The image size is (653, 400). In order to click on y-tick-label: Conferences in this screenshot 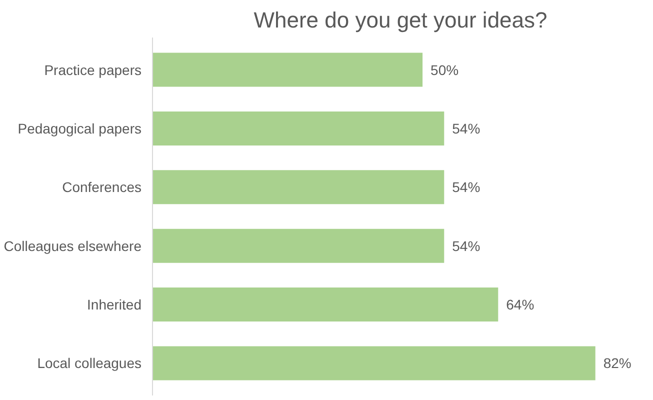, I will do `click(102, 187)`.